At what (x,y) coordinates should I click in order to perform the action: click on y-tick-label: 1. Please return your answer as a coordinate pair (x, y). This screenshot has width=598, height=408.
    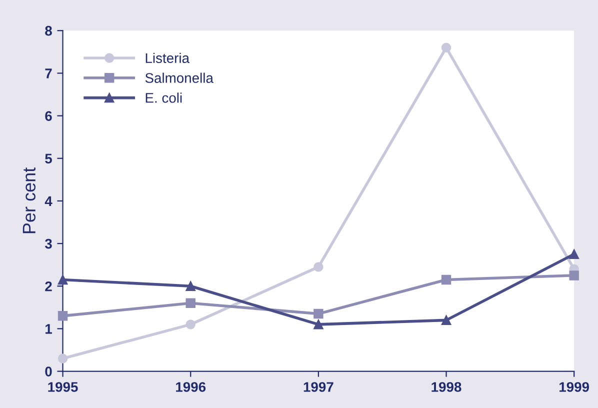
    Looking at the image, I should click on (49, 329).